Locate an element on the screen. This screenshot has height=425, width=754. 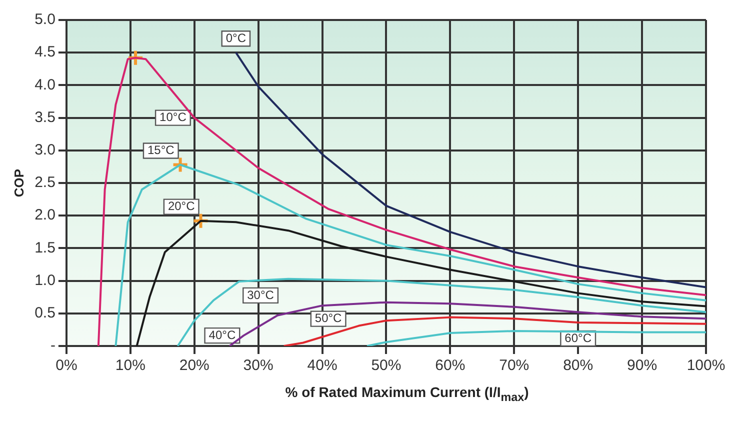
x-tick-label: 0% is located at coordinates (67, 365).